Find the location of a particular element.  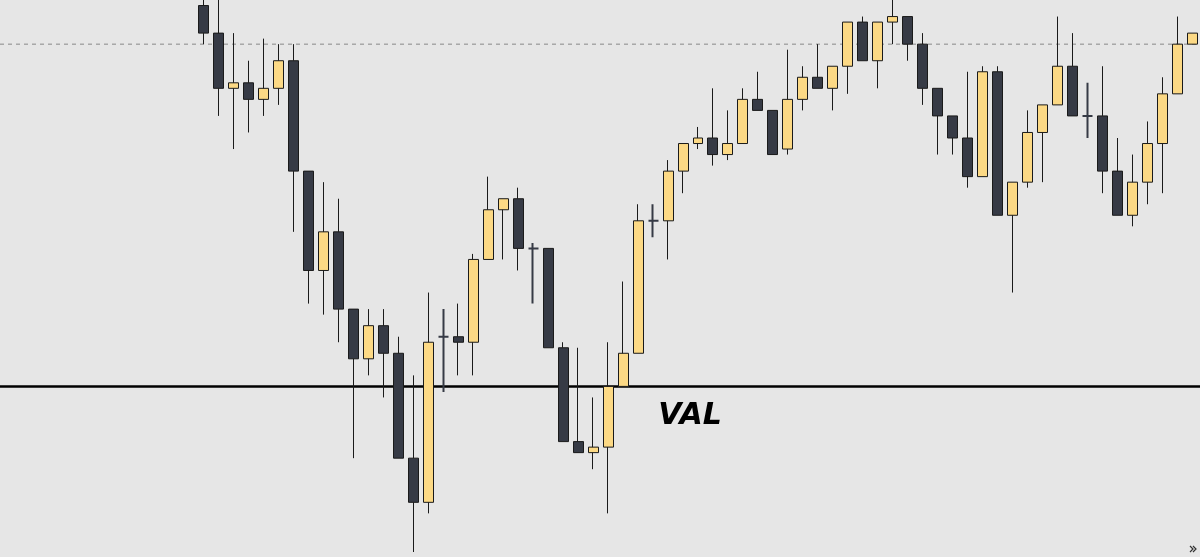

ref-line-label: VAL is located at coordinates (690, 413).